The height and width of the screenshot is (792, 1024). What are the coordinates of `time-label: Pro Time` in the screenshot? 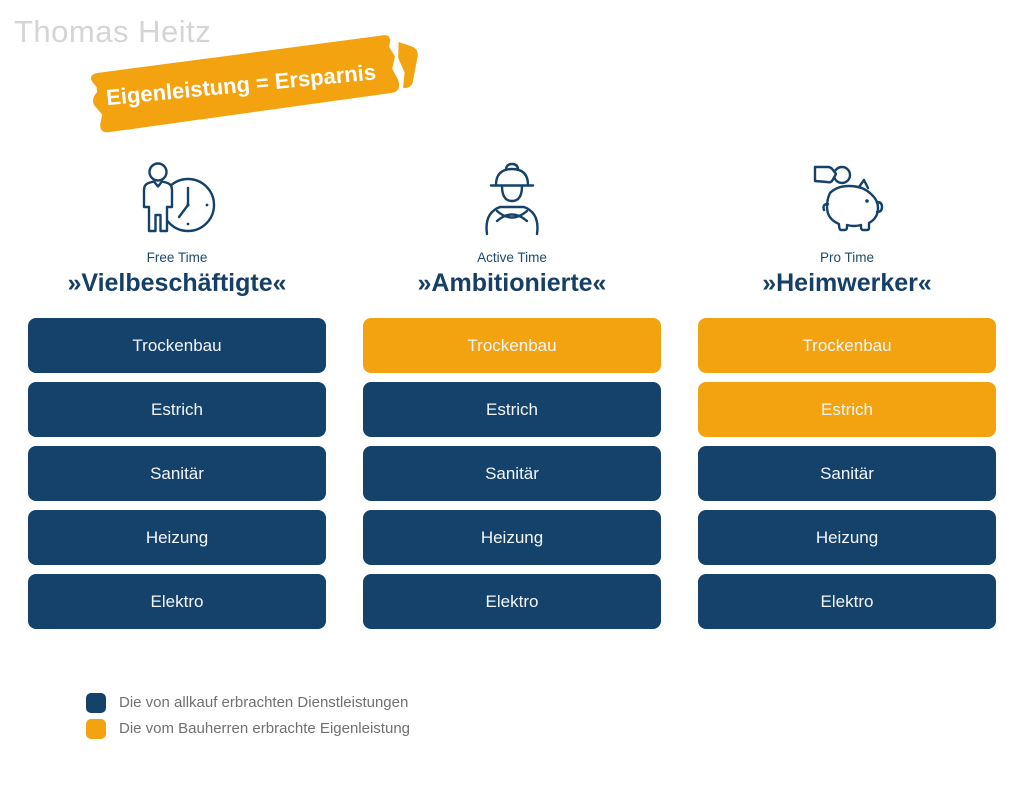 It's located at (846, 257).